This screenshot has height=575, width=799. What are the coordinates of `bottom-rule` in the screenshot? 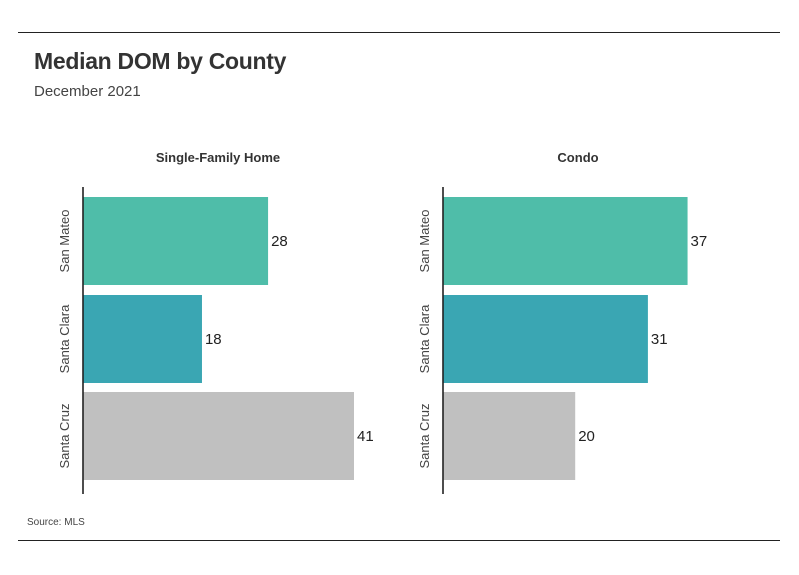 It's located at (399, 540).